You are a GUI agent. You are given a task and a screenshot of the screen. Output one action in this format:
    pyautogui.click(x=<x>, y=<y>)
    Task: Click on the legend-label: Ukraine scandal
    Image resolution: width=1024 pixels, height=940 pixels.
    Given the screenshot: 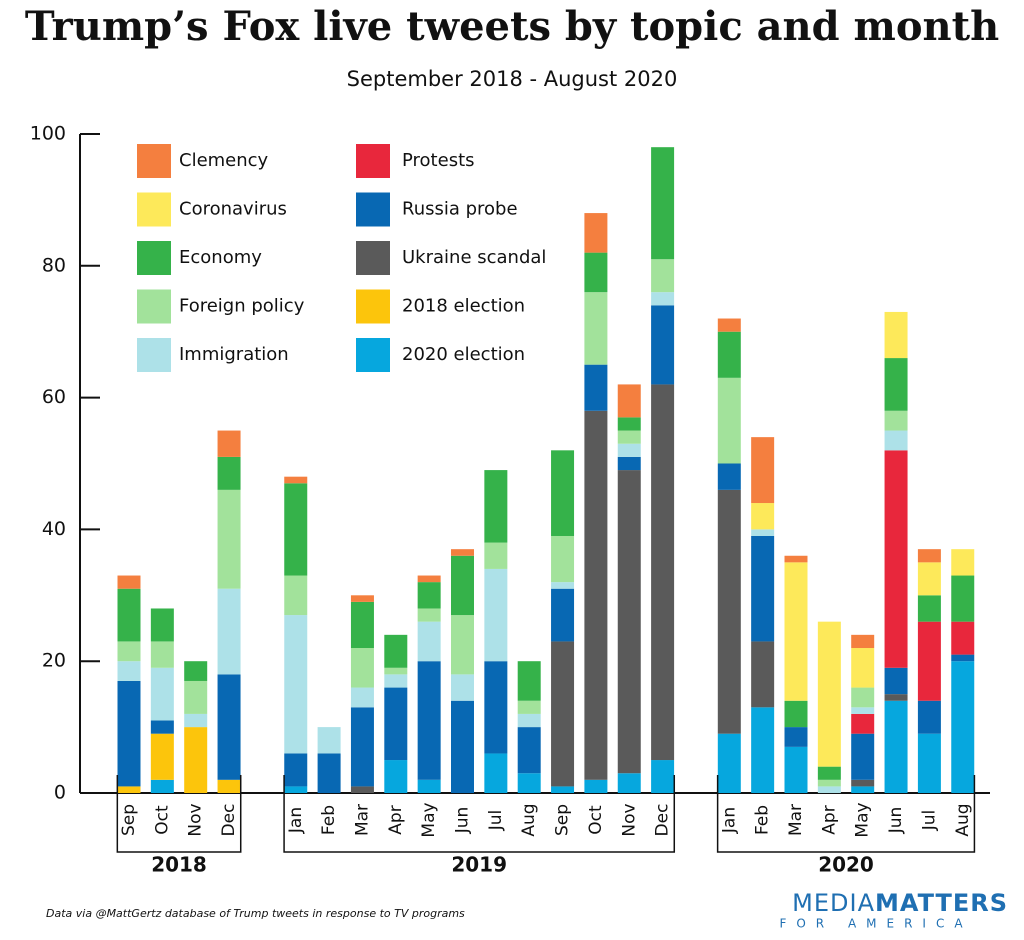 What is the action you would take?
    pyautogui.click(x=474, y=257)
    